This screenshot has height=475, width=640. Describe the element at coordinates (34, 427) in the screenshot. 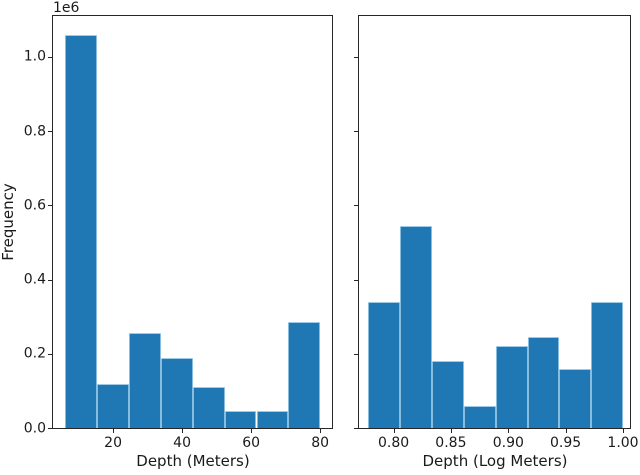

I see `y-tick-label: 0.0` at that location.